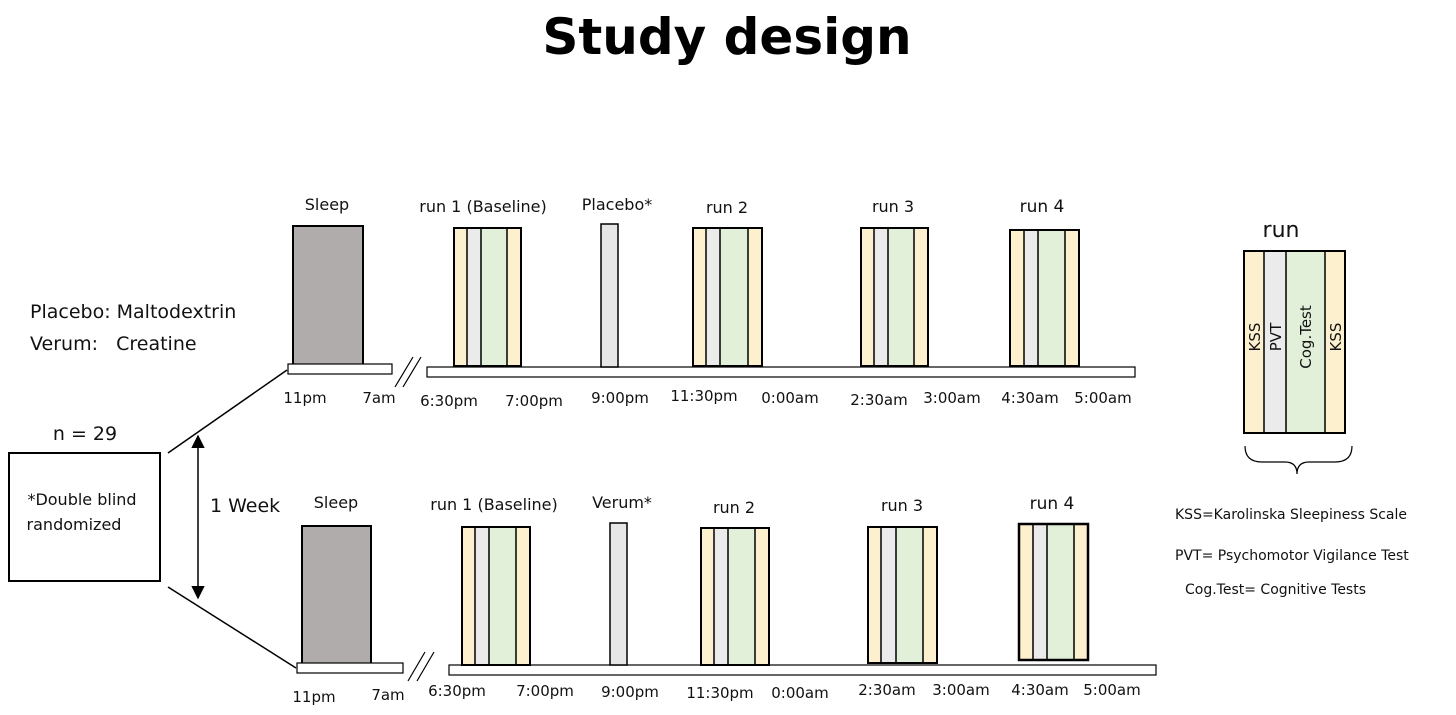 This screenshot has height=715, width=1456. I want to click on run-detail-brace, so click(1298, 460).